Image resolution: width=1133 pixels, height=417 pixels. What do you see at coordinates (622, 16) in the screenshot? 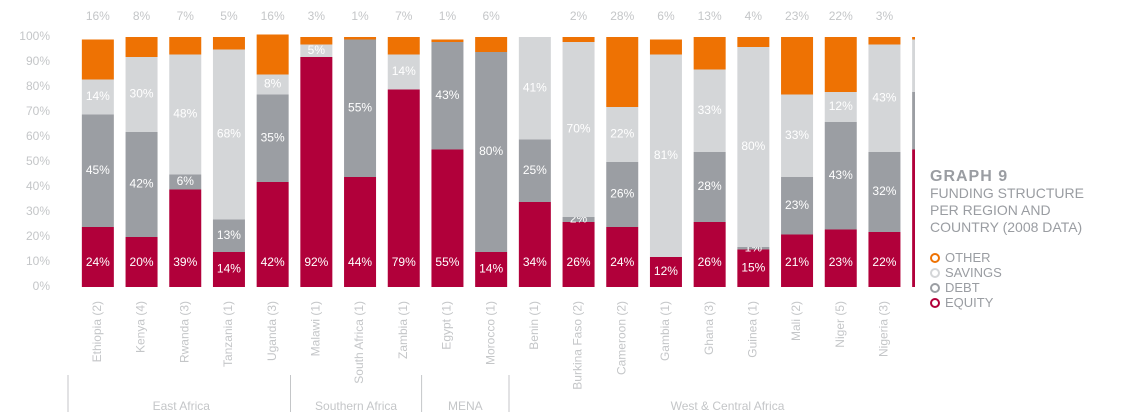
I see `value-label: 28%` at bounding box center [622, 16].